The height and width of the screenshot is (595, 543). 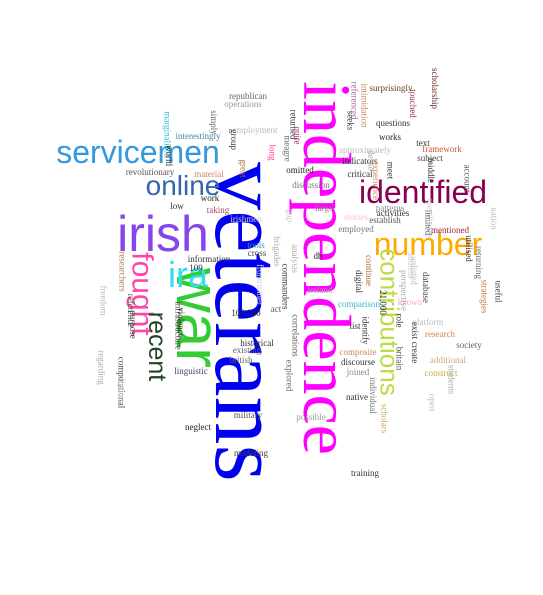 I want to click on word: joined, so click(x=358, y=371).